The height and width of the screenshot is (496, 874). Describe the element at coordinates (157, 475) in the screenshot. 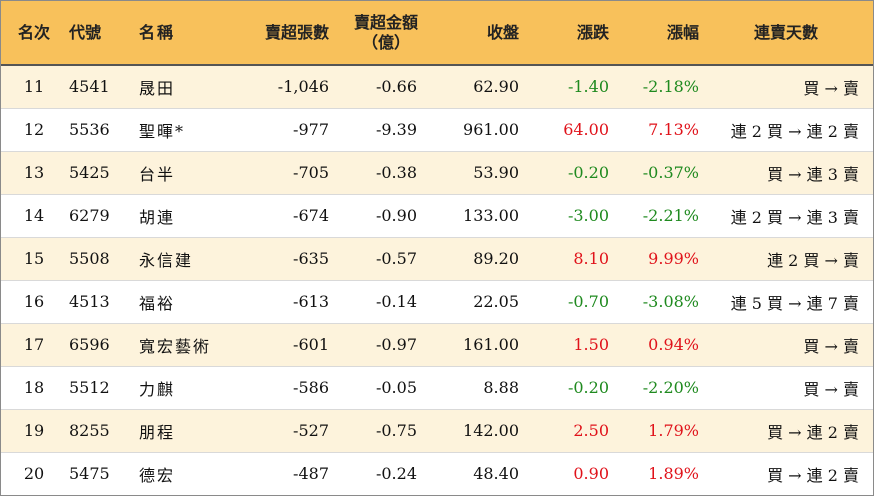

I see `cell-name: 德宏` at that location.